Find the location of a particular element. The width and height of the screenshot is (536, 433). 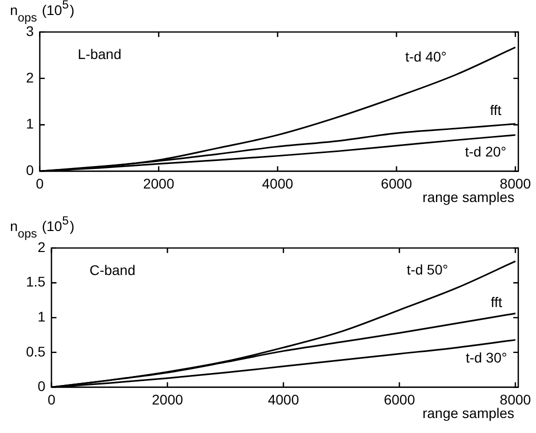

x-tick-label: 0 is located at coordinates (52, 399).